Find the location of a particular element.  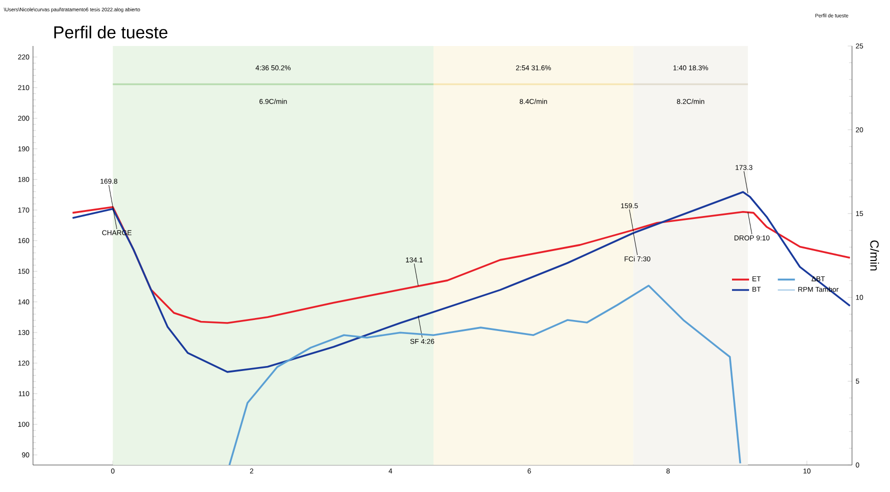

chart-title: Perfil de tueste is located at coordinates (111, 32).